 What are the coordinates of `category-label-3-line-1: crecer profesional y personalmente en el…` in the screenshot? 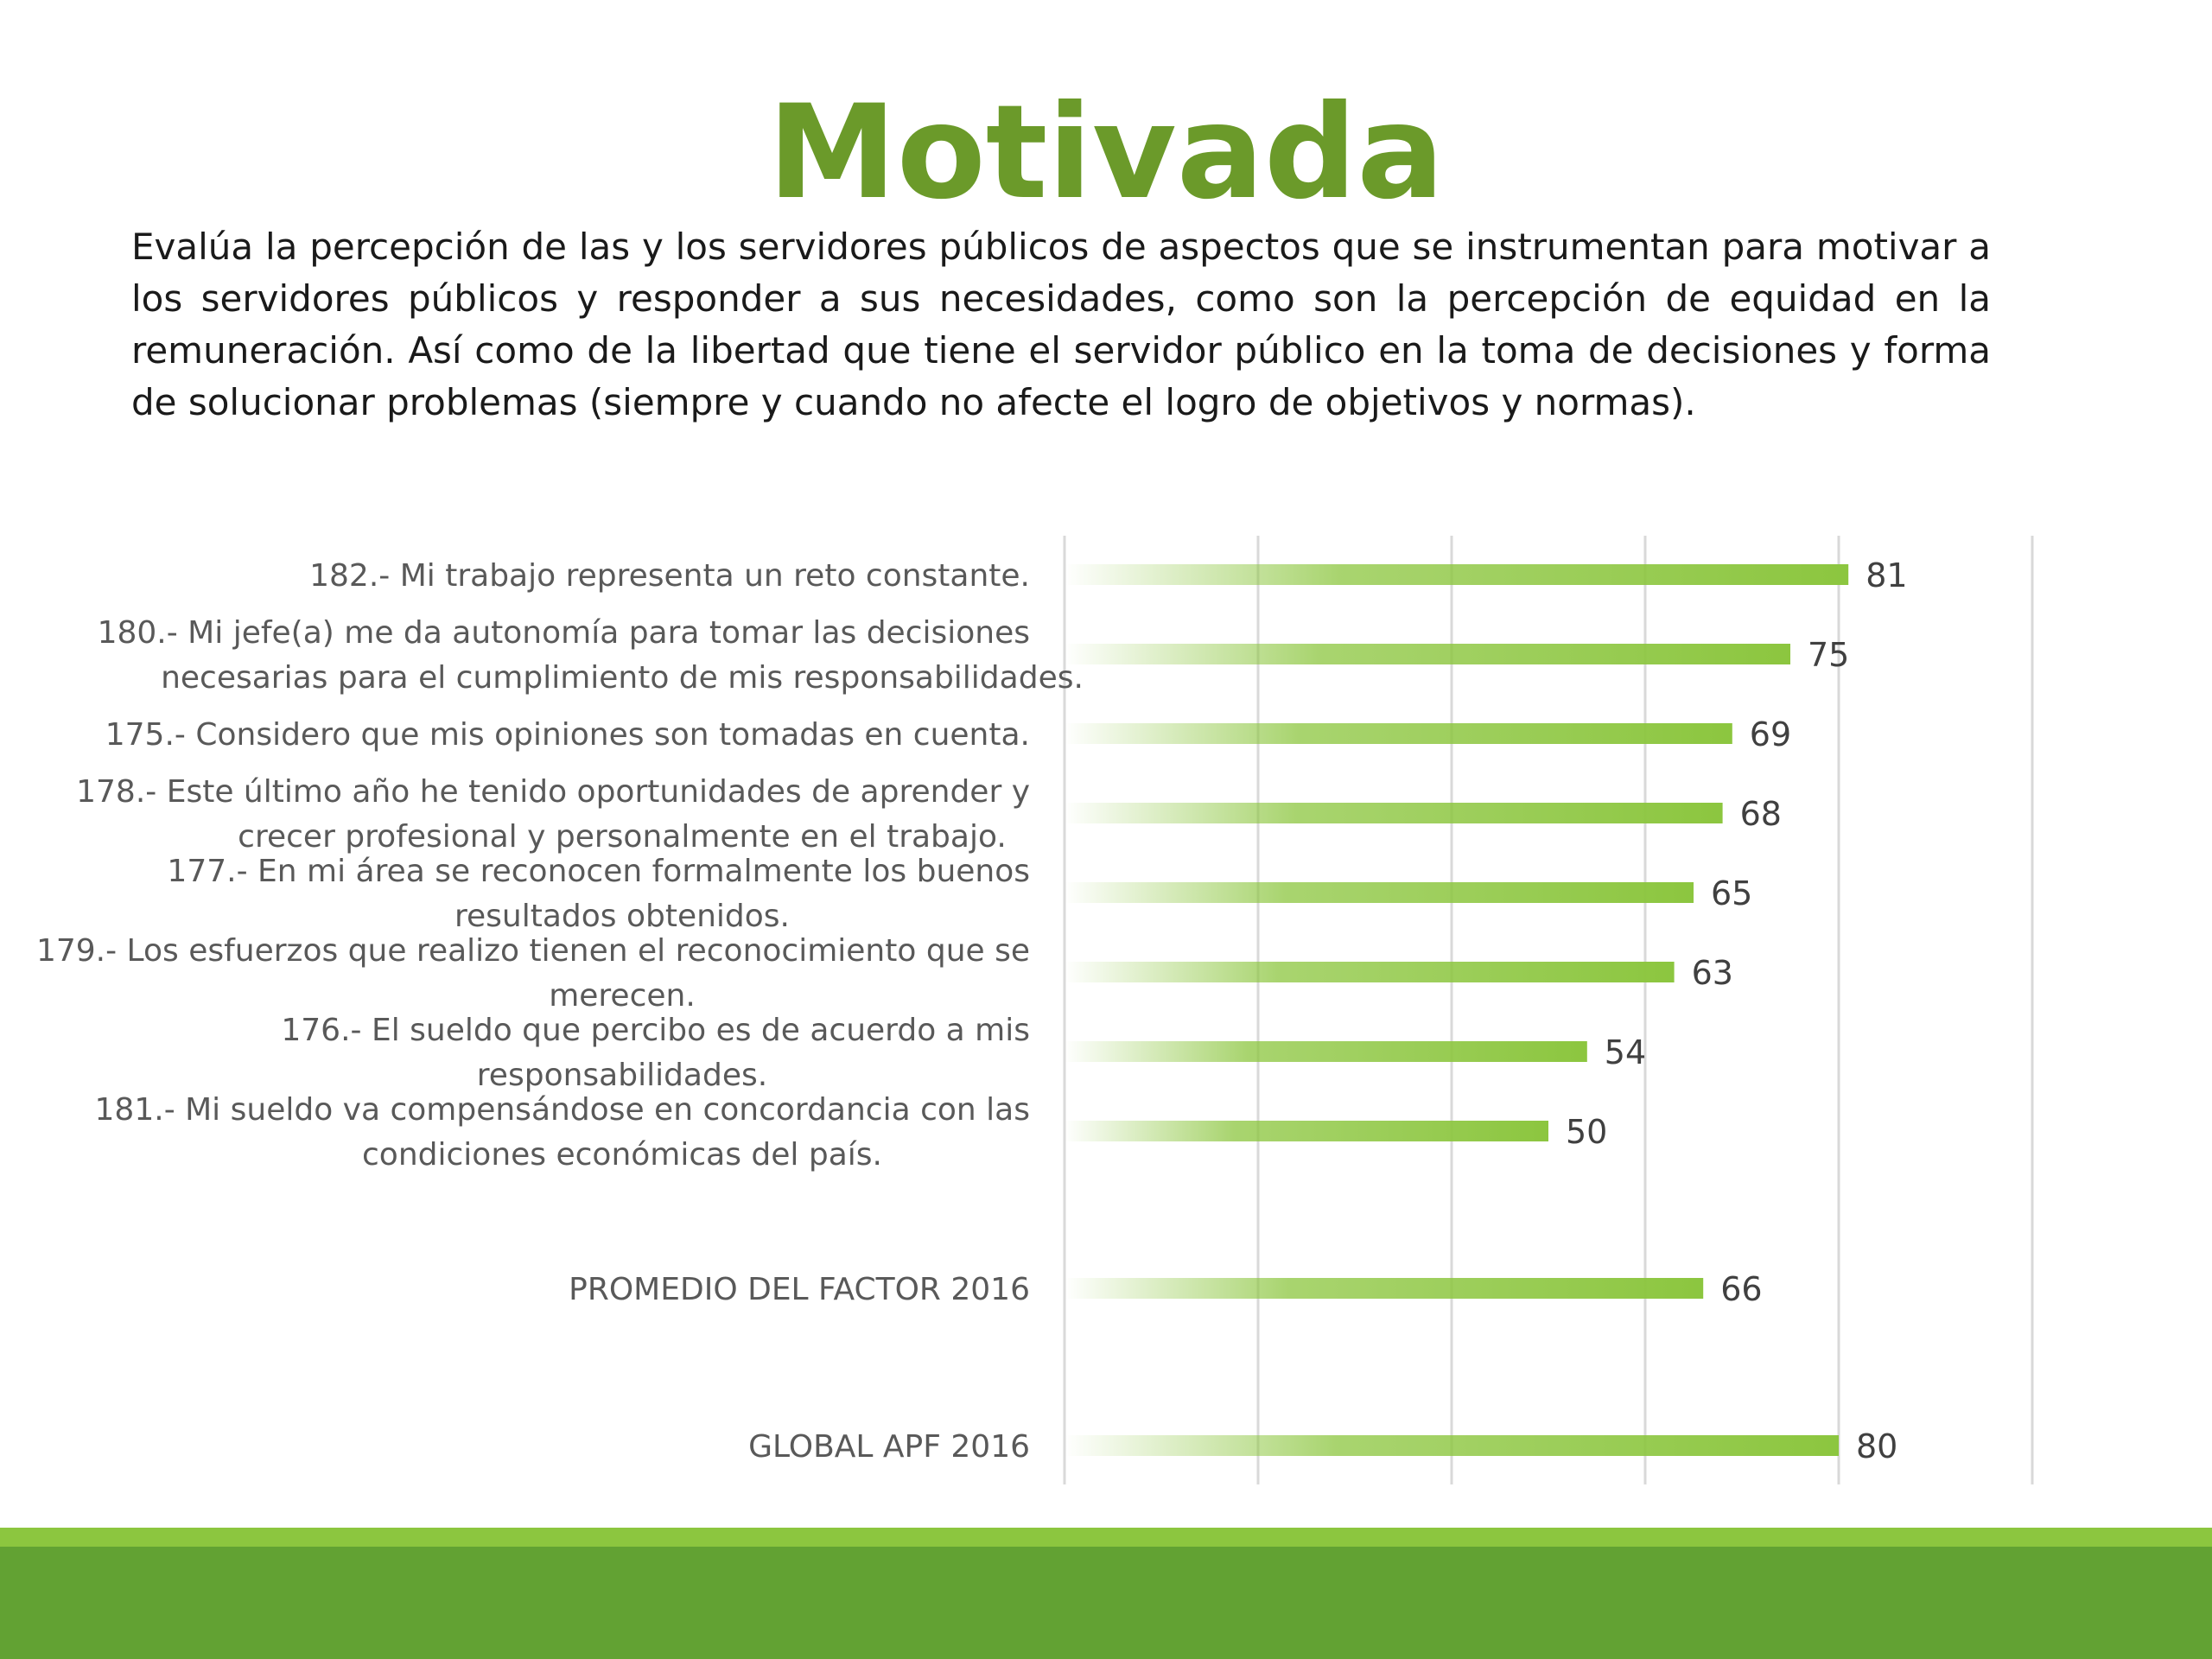 It's located at (622, 837).